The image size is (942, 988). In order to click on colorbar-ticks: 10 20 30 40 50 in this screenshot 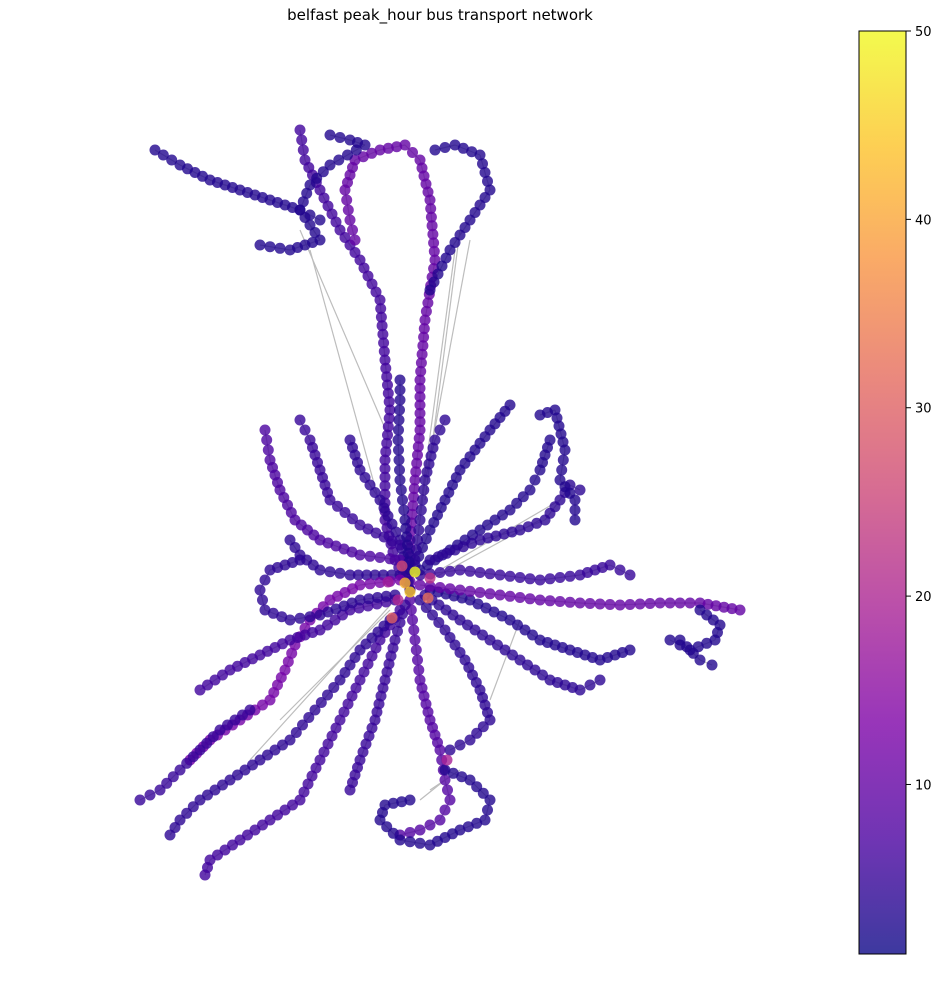, I will do `click(919, 409)`.